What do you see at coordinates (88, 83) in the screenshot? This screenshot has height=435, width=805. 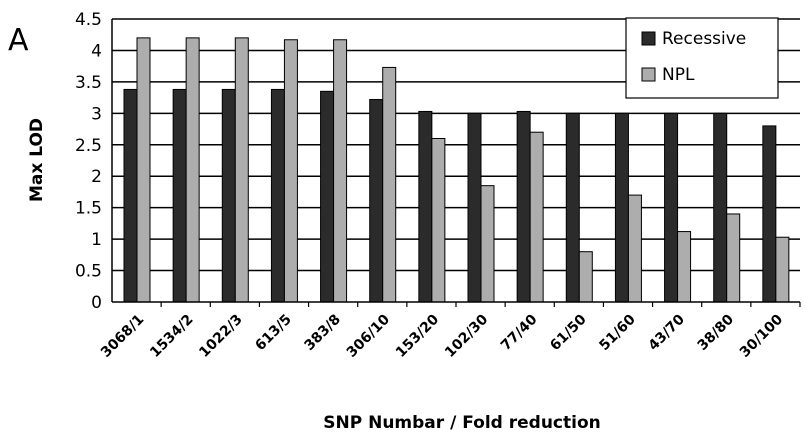 I see `y-tick-label: 3.5` at bounding box center [88, 83].